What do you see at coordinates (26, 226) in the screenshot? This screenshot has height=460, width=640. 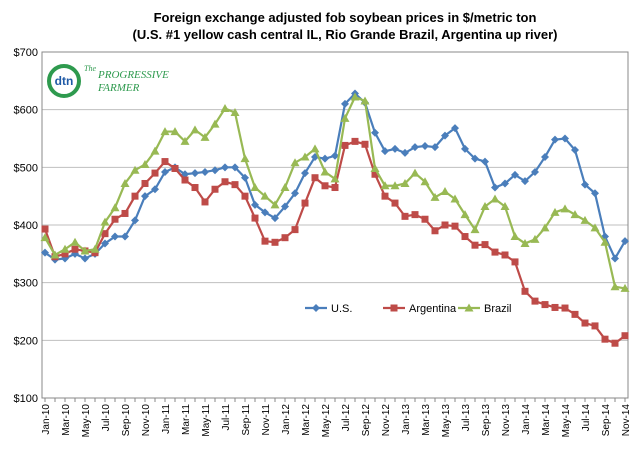 I see `y-tick-label: $400` at bounding box center [26, 226].